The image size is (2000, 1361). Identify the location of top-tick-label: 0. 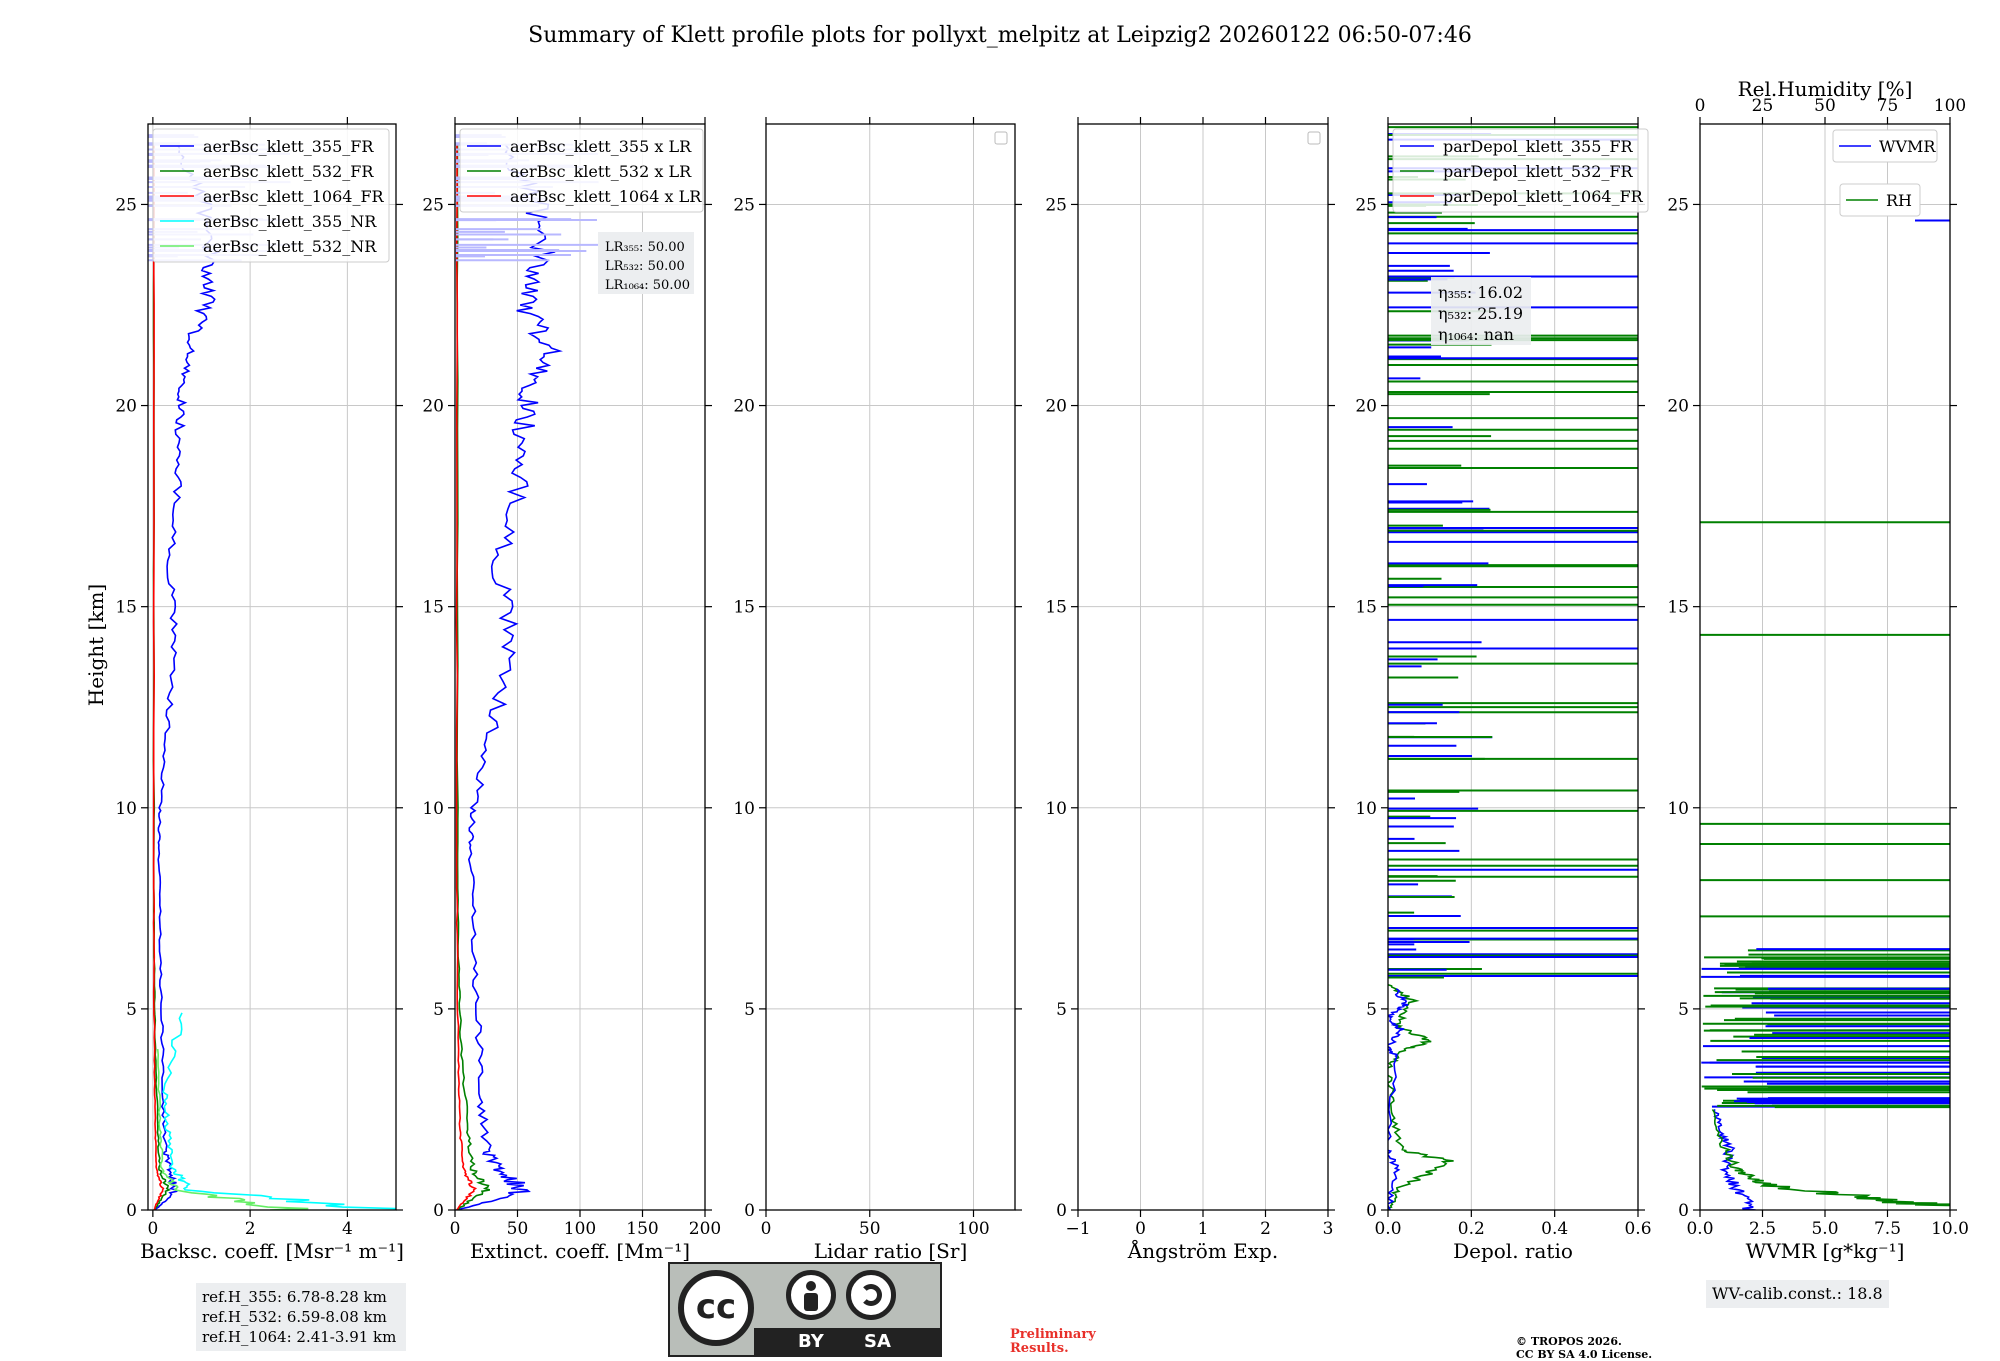
(1700, 106).